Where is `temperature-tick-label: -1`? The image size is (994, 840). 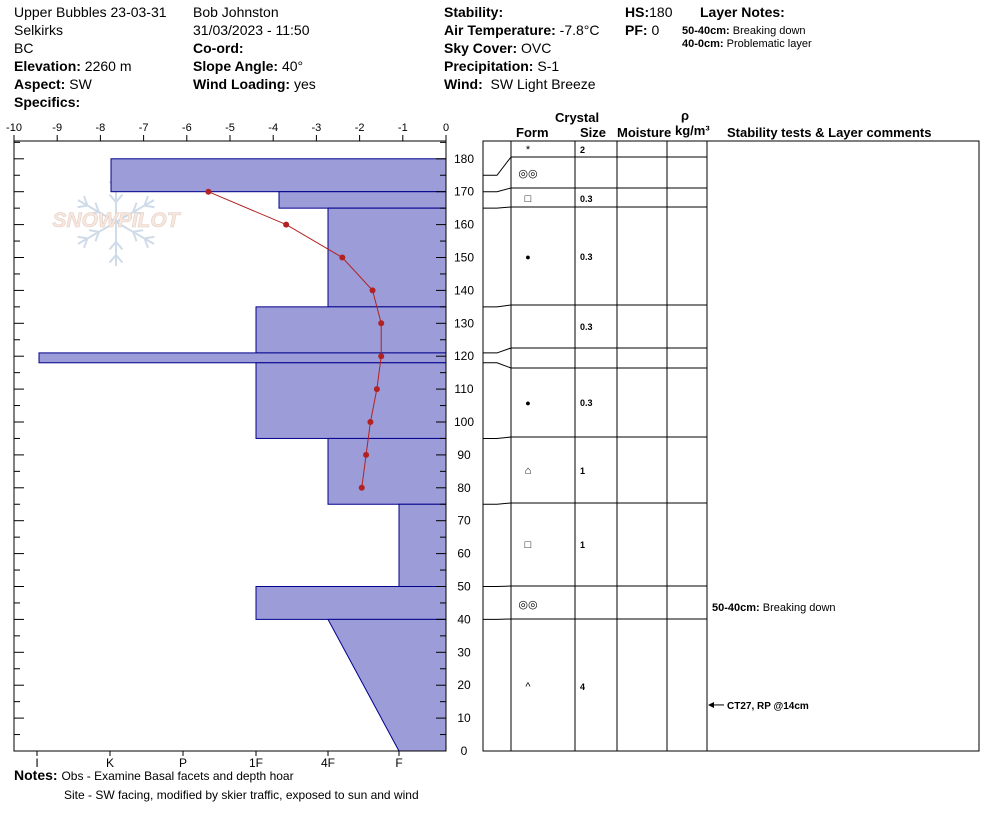 temperature-tick-label: -1 is located at coordinates (403, 128).